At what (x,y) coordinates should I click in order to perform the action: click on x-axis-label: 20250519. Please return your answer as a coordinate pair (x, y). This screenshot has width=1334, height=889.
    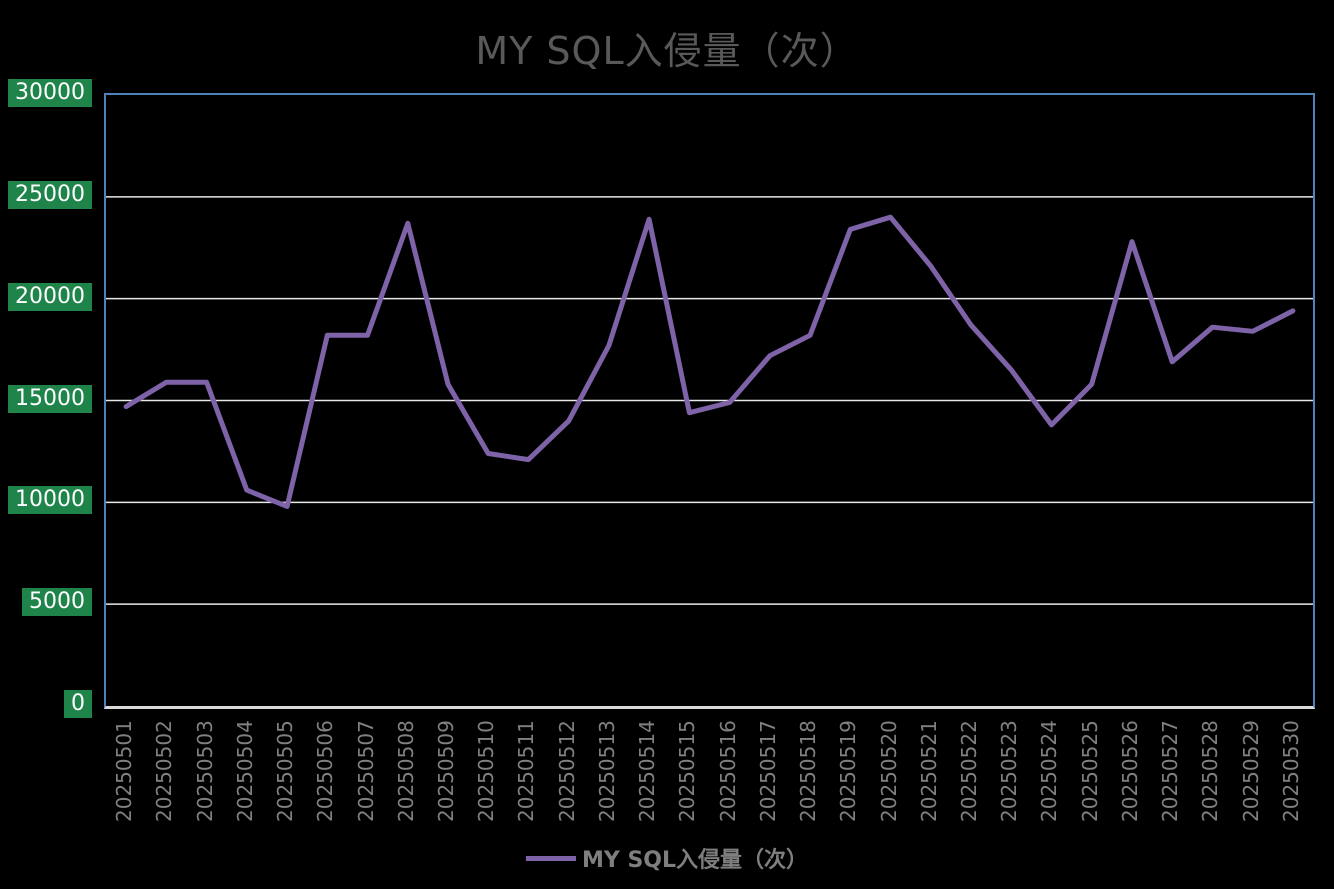
    Looking at the image, I should click on (848, 771).